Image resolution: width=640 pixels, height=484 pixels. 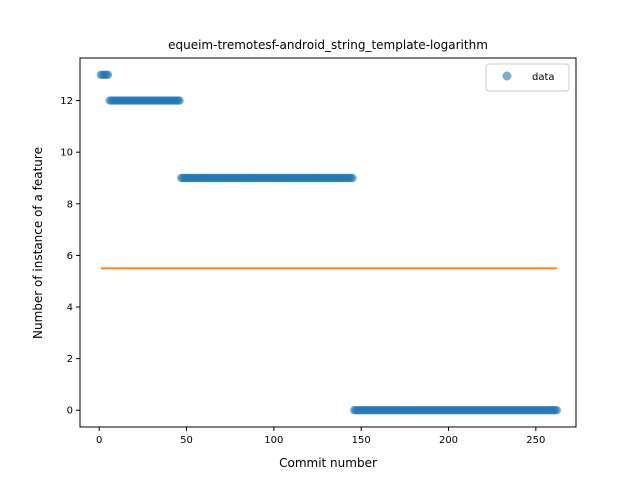 I want to click on x-tick-label: 50, so click(x=186, y=440).